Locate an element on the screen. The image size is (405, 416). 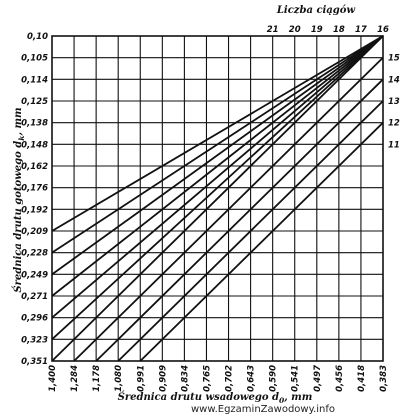
x-tick-label: 0,383 is located at coordinates (384, 378).